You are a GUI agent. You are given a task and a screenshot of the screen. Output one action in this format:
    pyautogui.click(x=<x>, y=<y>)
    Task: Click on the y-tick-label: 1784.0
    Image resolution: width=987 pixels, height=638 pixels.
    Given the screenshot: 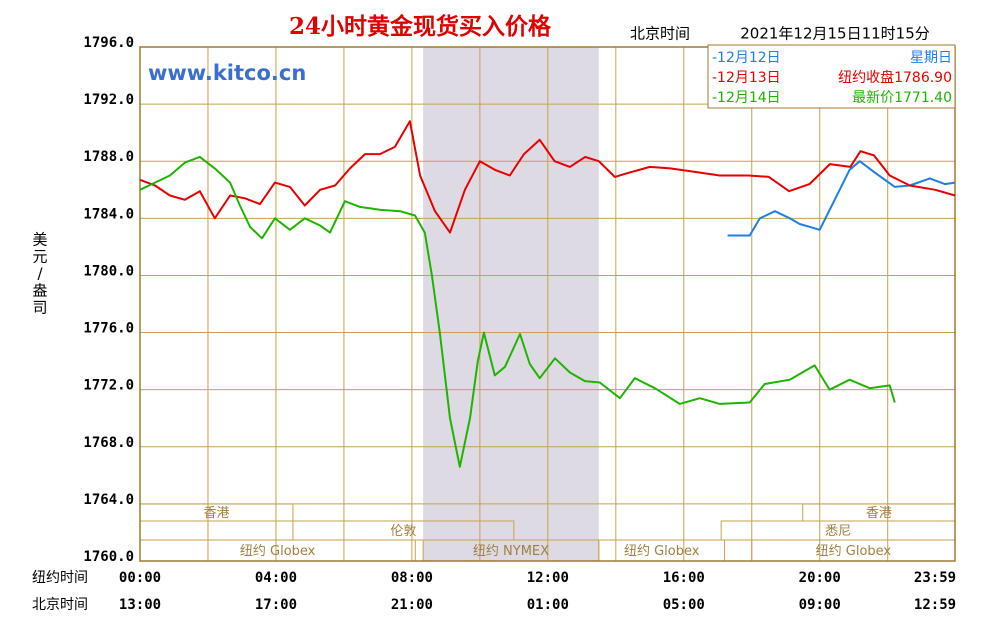 What is the action you would take?
    pyautogui.click(x=108, y=214)
    